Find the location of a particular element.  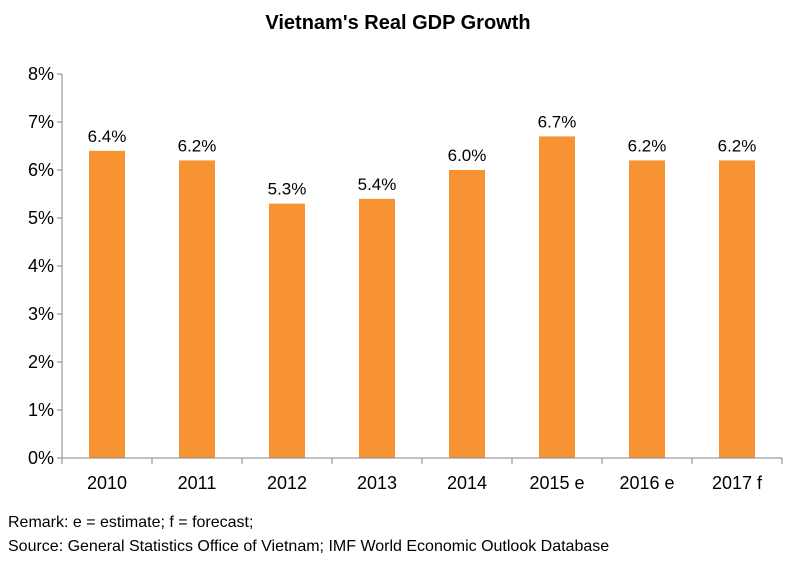

y-tick-label: 0% is located at coordinates (41, 458).